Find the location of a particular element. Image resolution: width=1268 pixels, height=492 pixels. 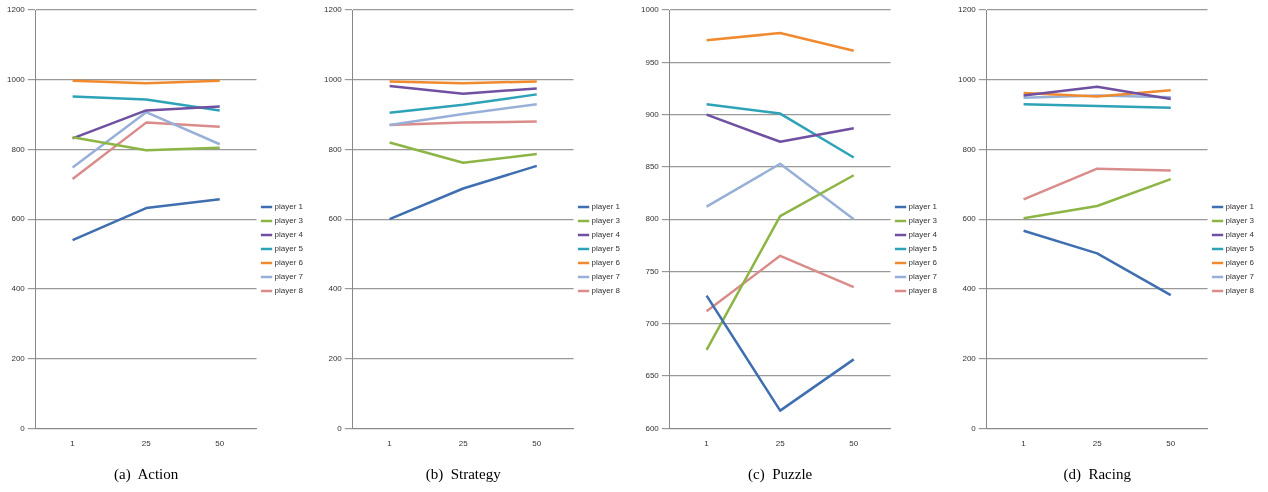

y-tick-label: 850 is located at coordinates (652, 167).